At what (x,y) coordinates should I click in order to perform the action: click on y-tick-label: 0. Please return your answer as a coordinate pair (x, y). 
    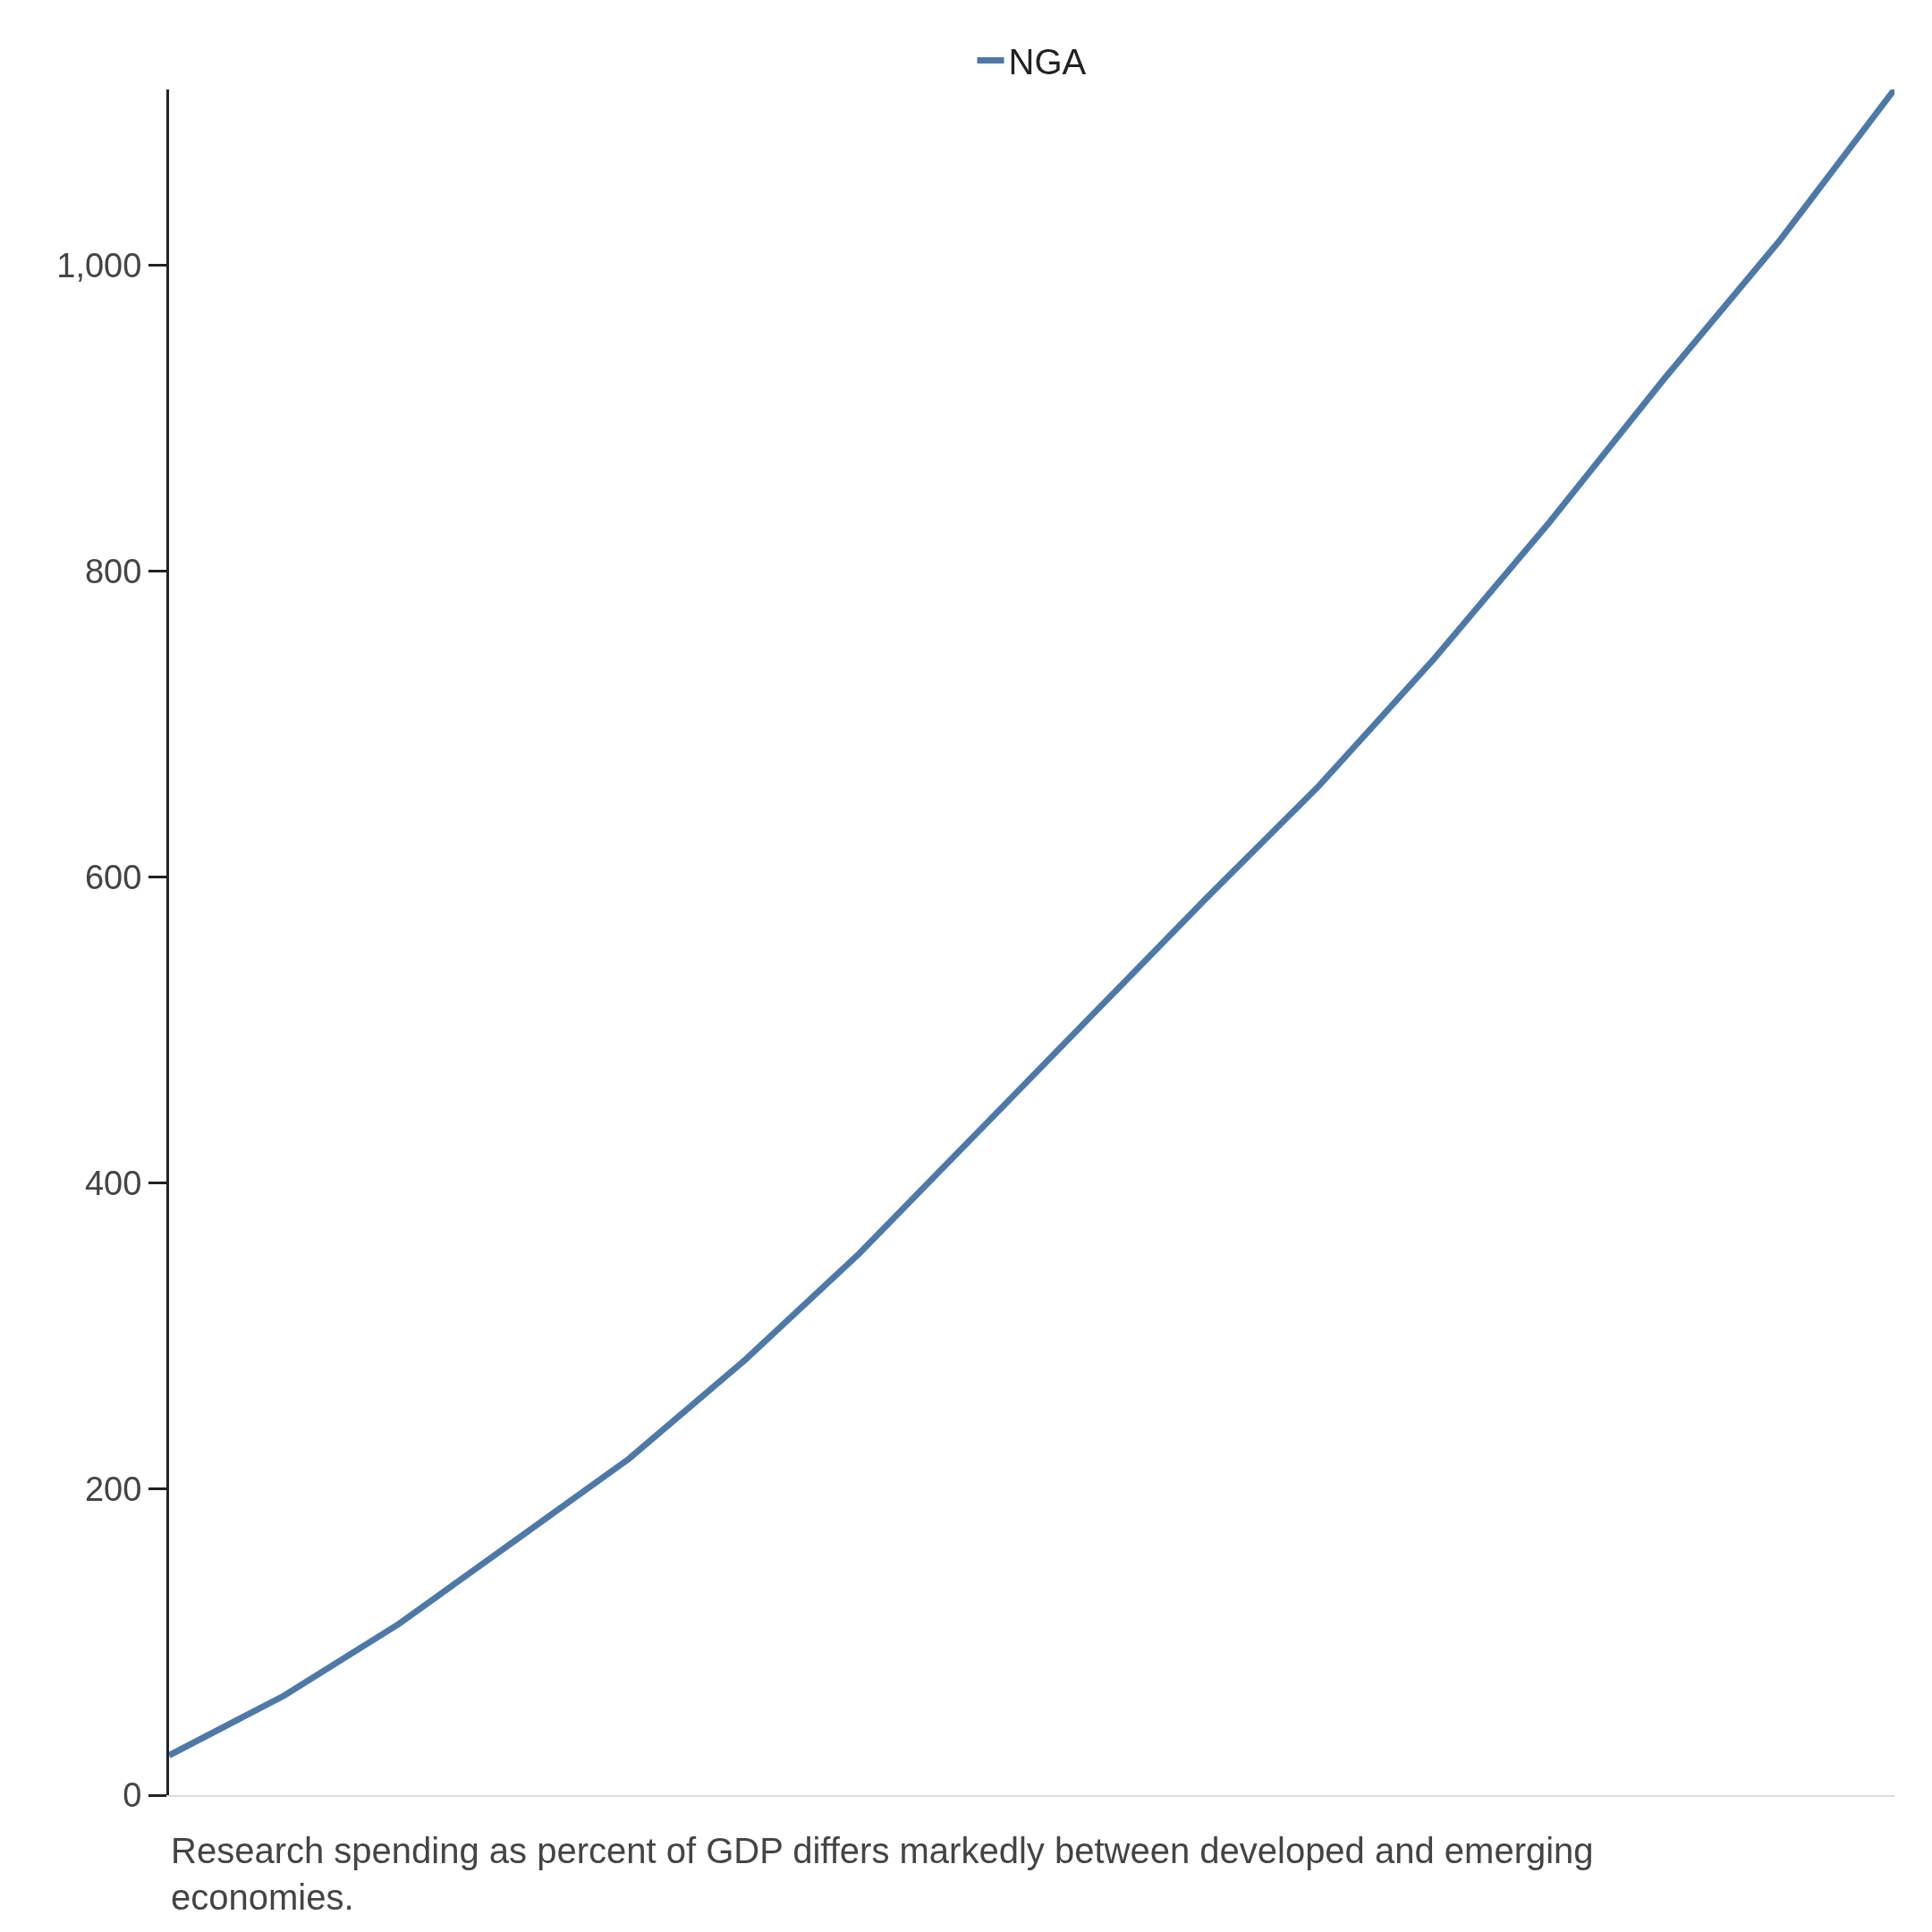
    Looking at the image, I should click on (132, 1795).